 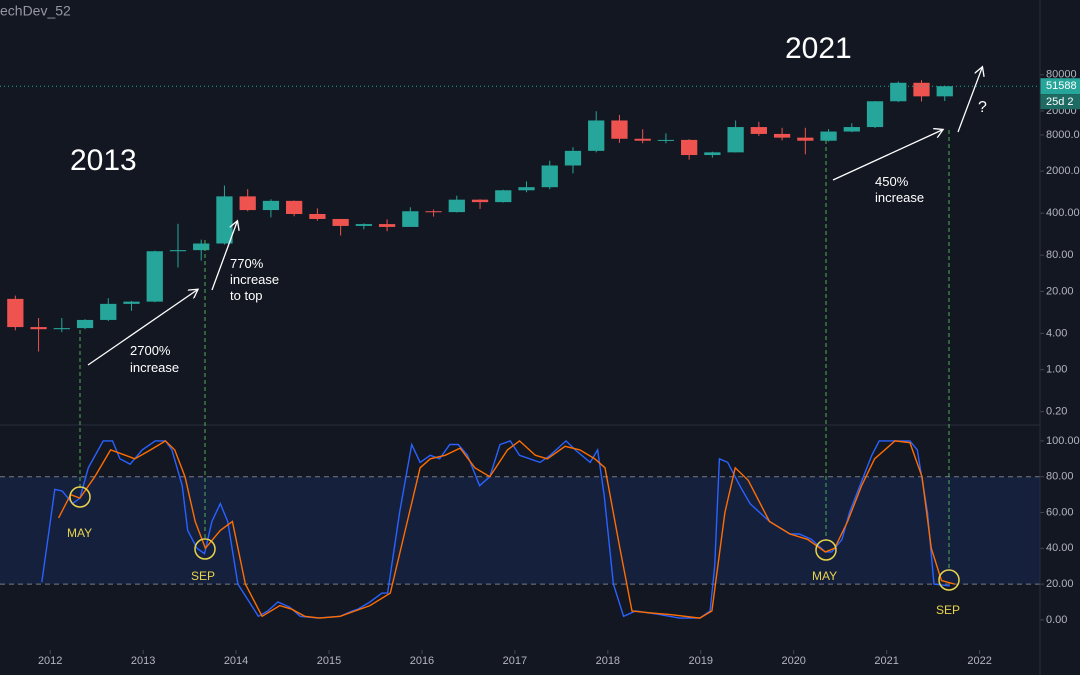 I want to click on price-tag, so click(x=1060, y=86).